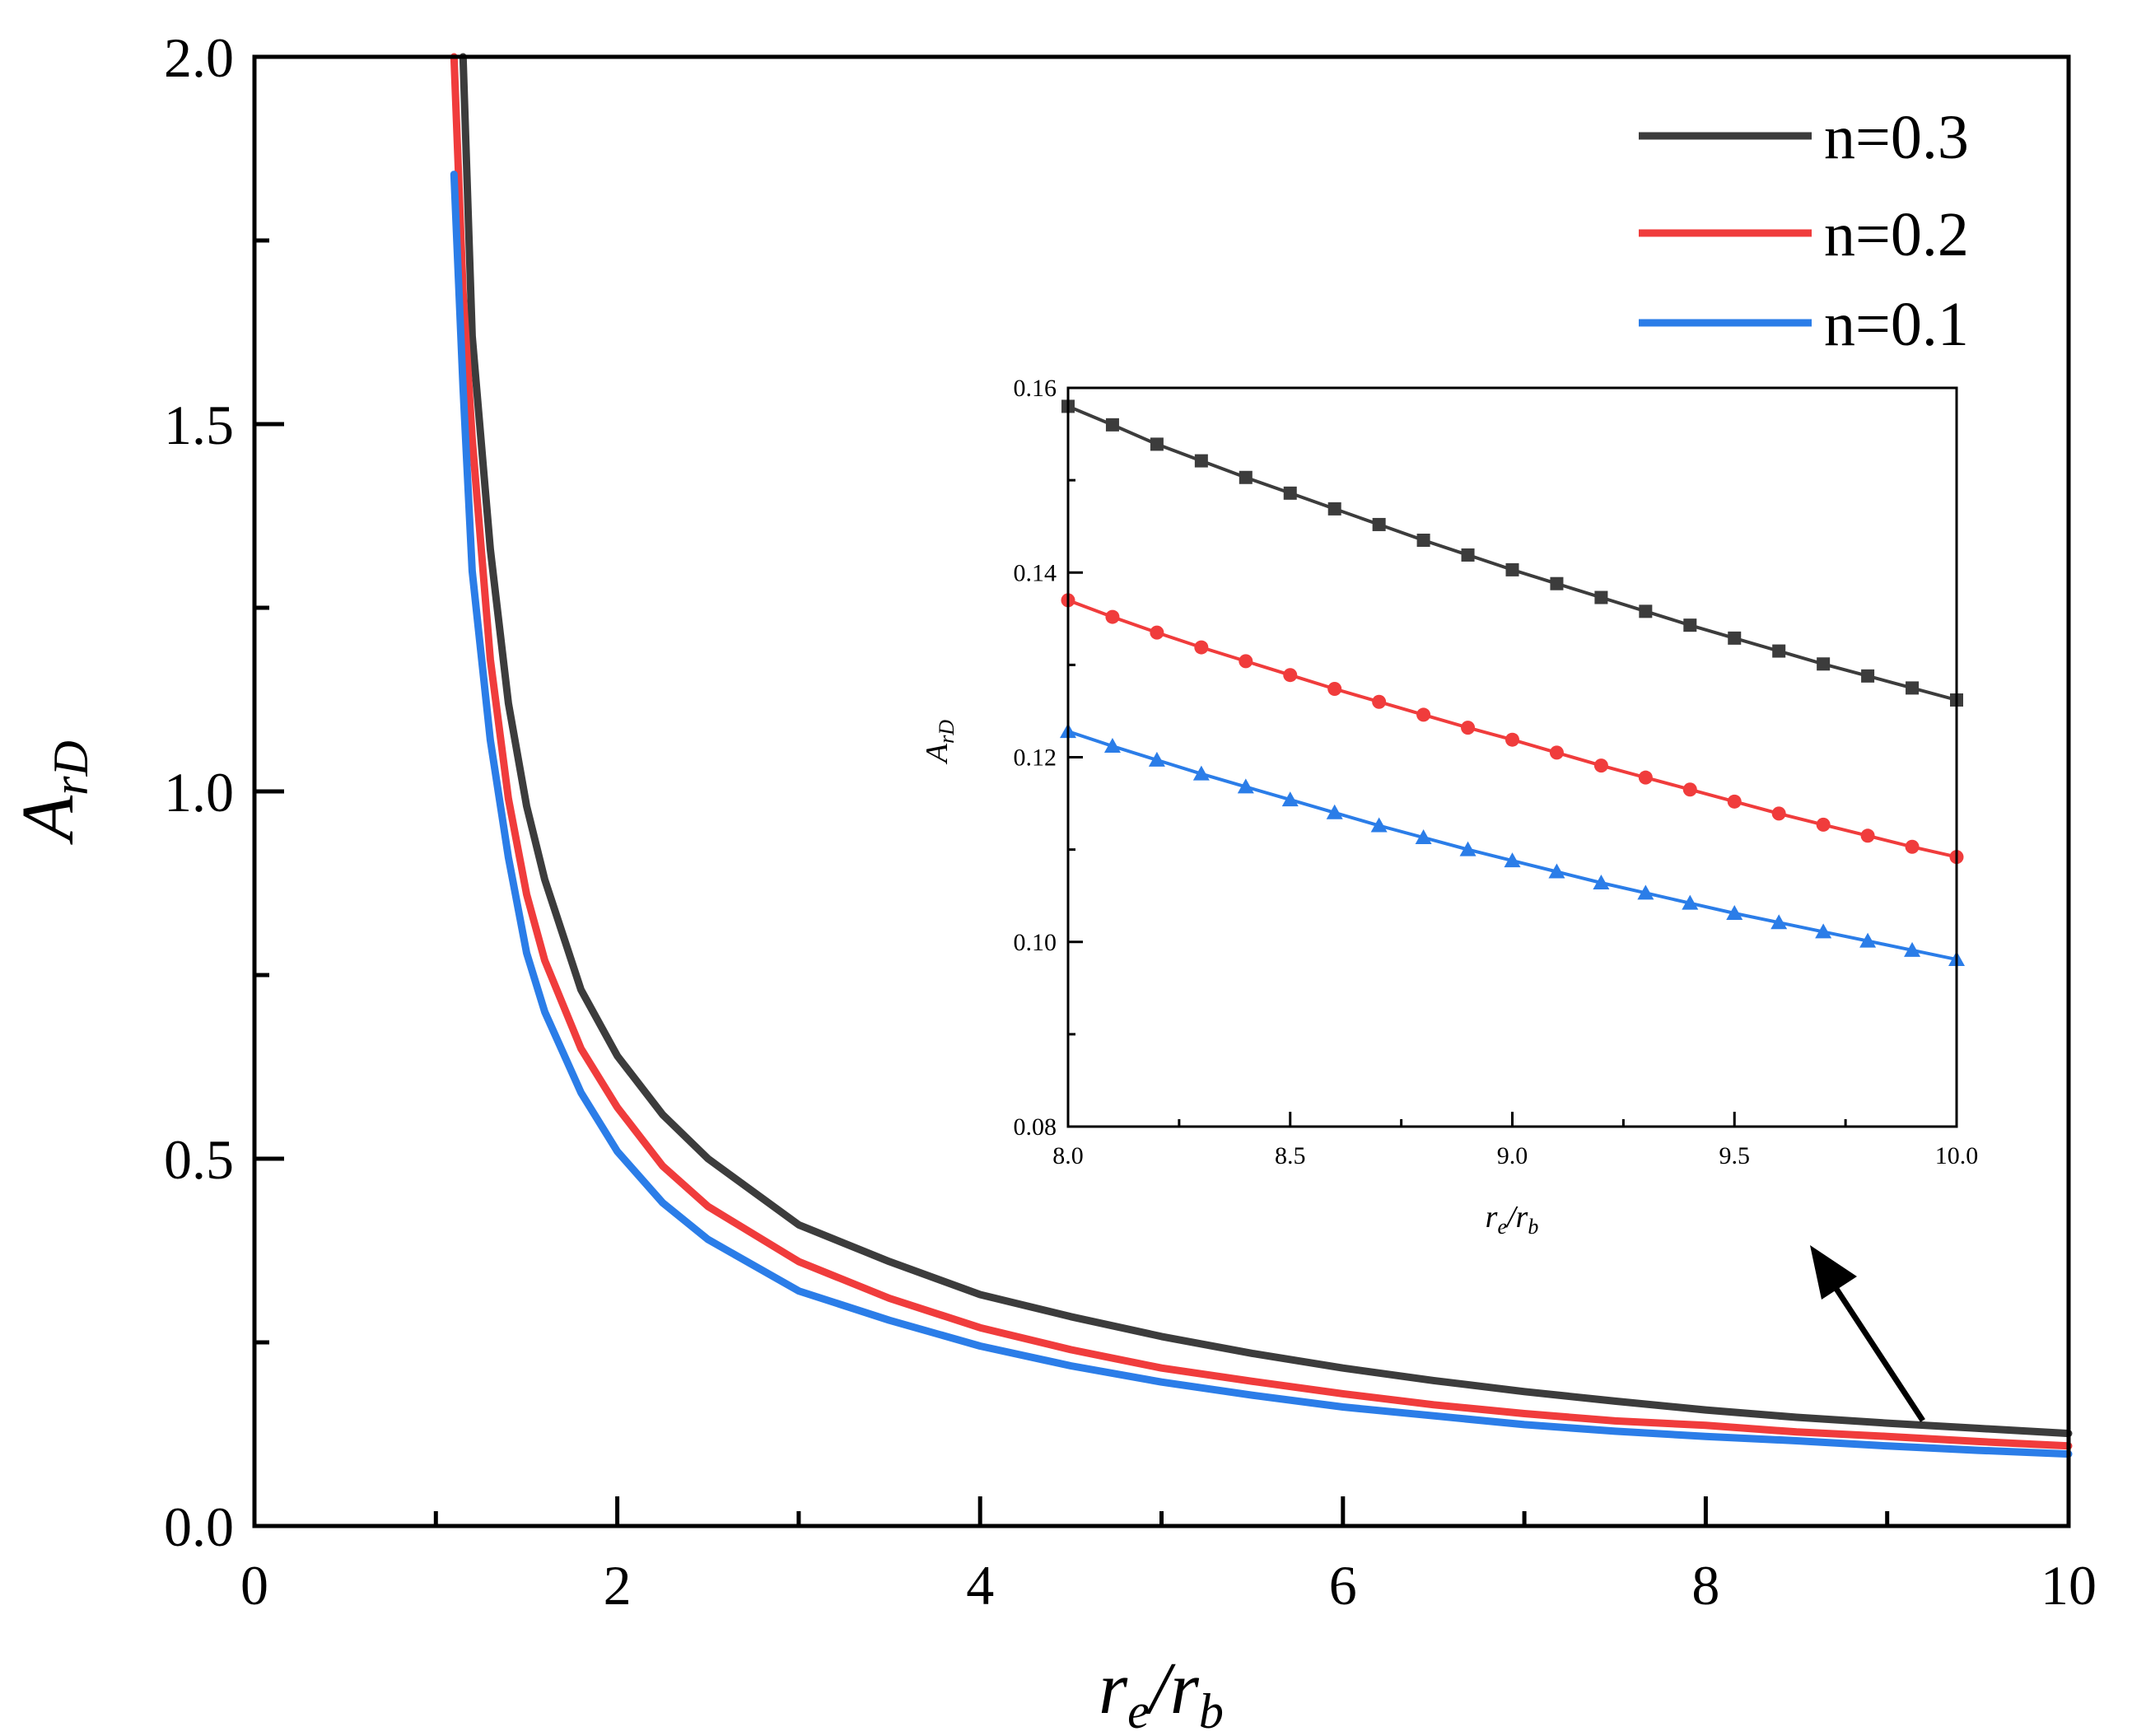 The height and width of the screenshot is (1736, 2146). What do you see at coordinates (1705, 1585) in the screenshot?
I see `main-x-tick-label: 8` at bounding box center [1705, 1585].